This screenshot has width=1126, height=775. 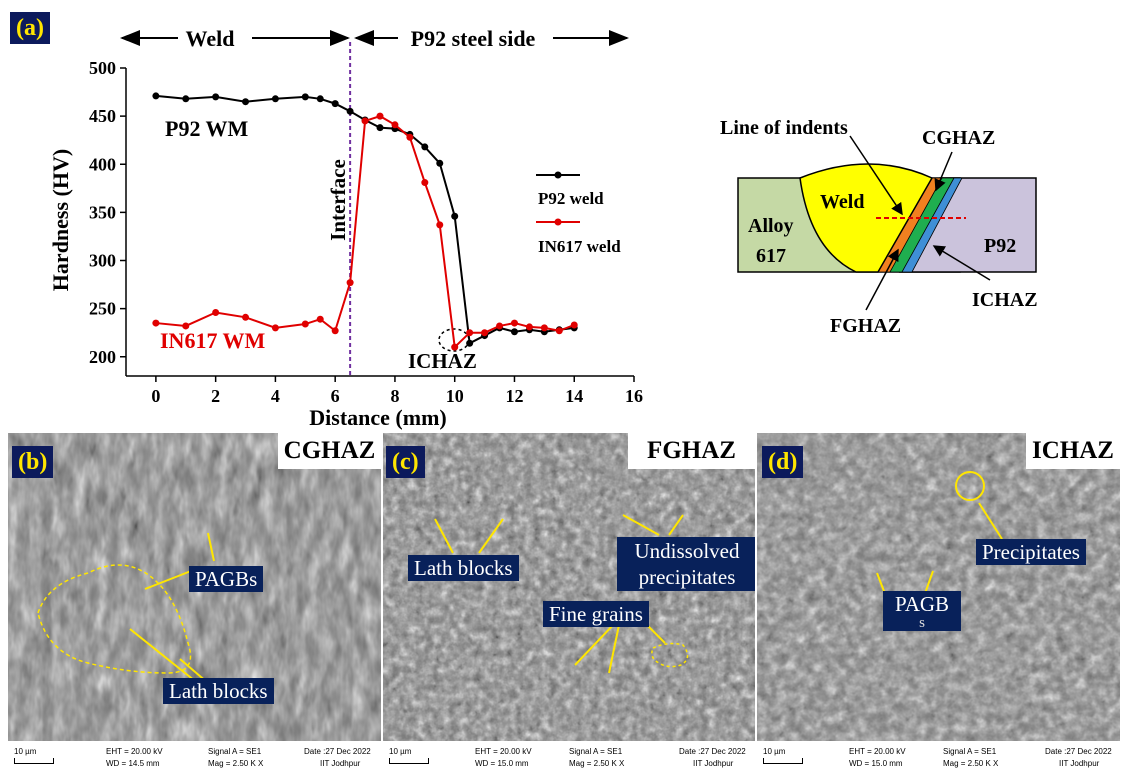 What do you see at coordinates (102, 261) in the screenshot?
I see `y-tick-label: 300` at bounding box center [102, 261].